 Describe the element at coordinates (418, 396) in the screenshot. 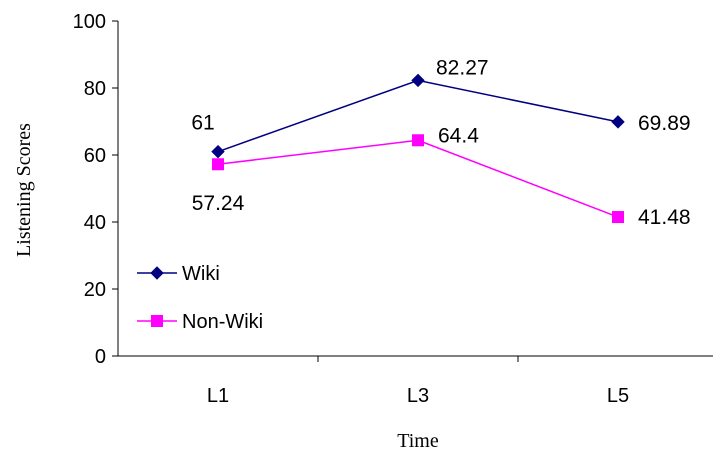

I see `x-tick-label: L3` at that location.